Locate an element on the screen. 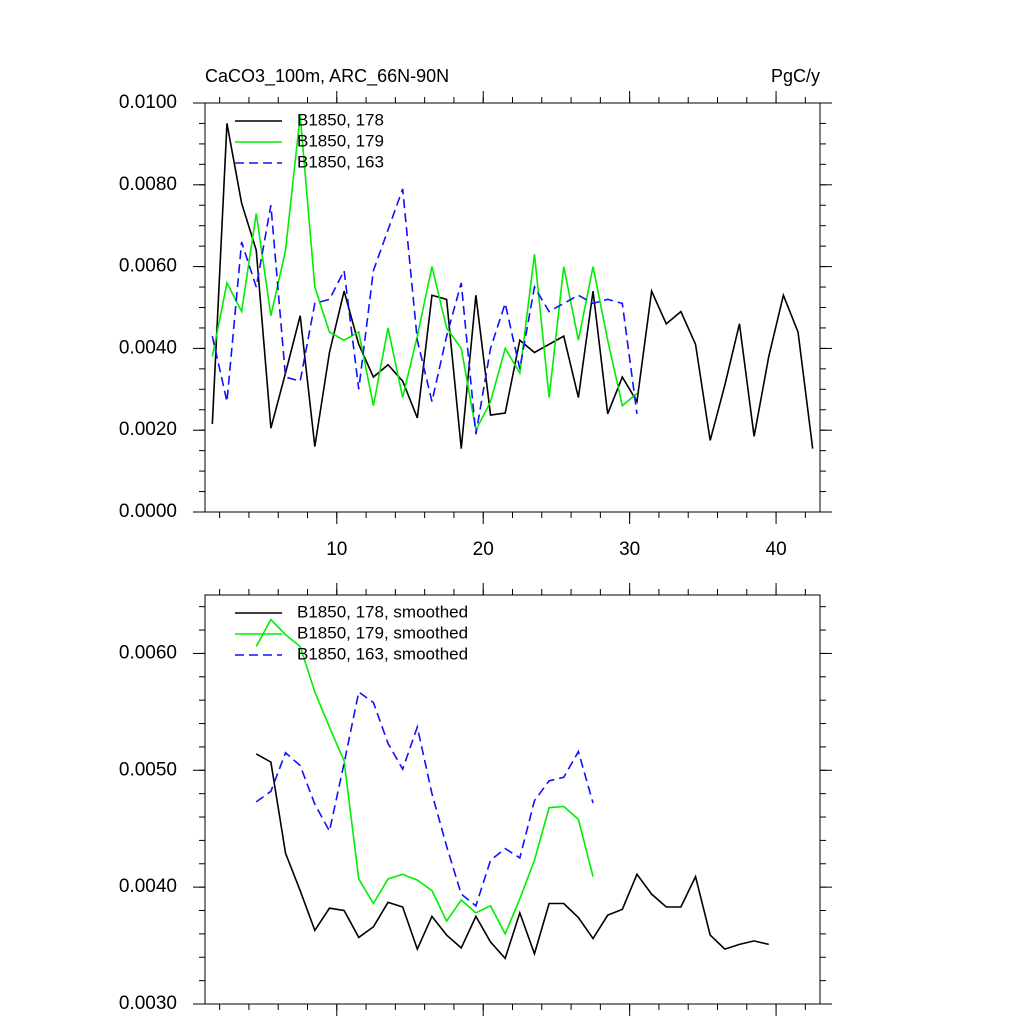 Image resolution: width=1024 pixels, height=1024 pixels. x-tick-label: 10 is located at coordinates (336, 549).